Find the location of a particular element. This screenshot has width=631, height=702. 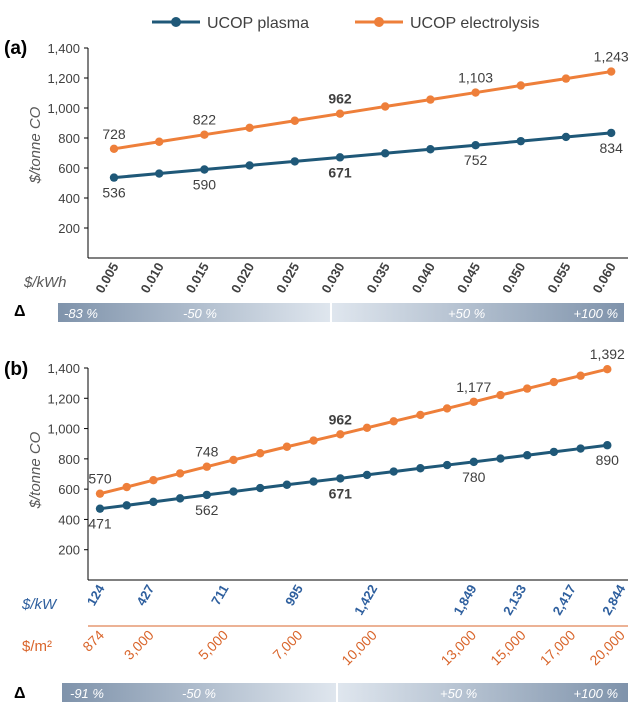

x-tick-label: 0.015 is located at coordinates (197, 278).